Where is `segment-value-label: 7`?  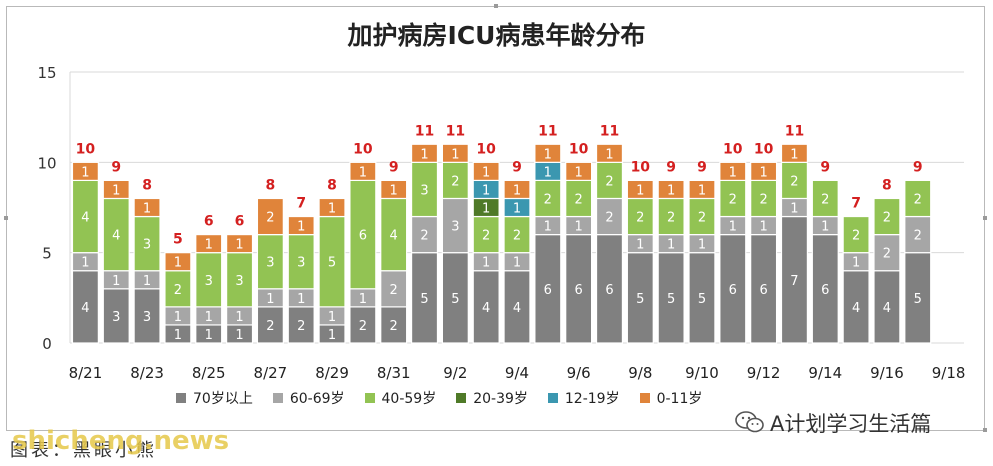 segment-value-label: 7 is located at coordinates (794, 281).